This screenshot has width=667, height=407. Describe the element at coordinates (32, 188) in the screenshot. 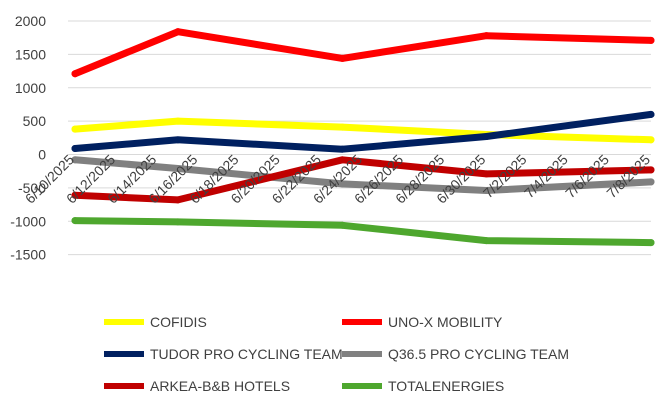

I see `y-tick-label: -500` at that location.